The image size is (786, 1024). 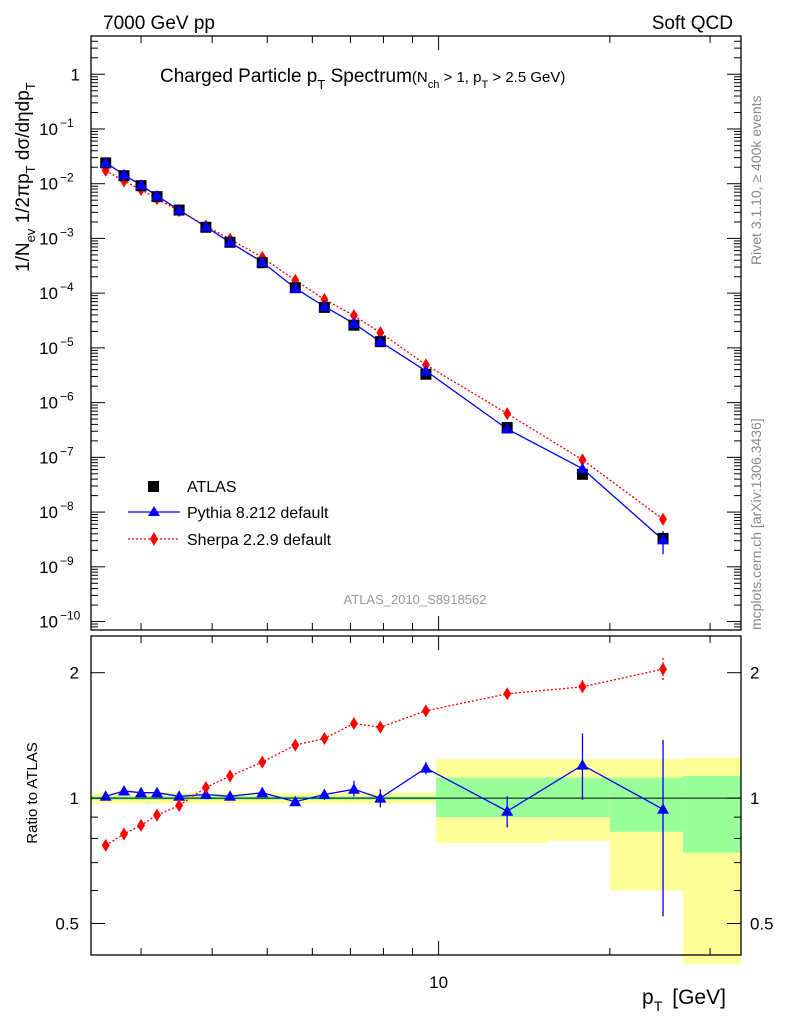 What do you see at coordinates (67, 451) in the screenshot?
I see `main-y-tick-exp-7: −7` at bounding box center [67, 451].